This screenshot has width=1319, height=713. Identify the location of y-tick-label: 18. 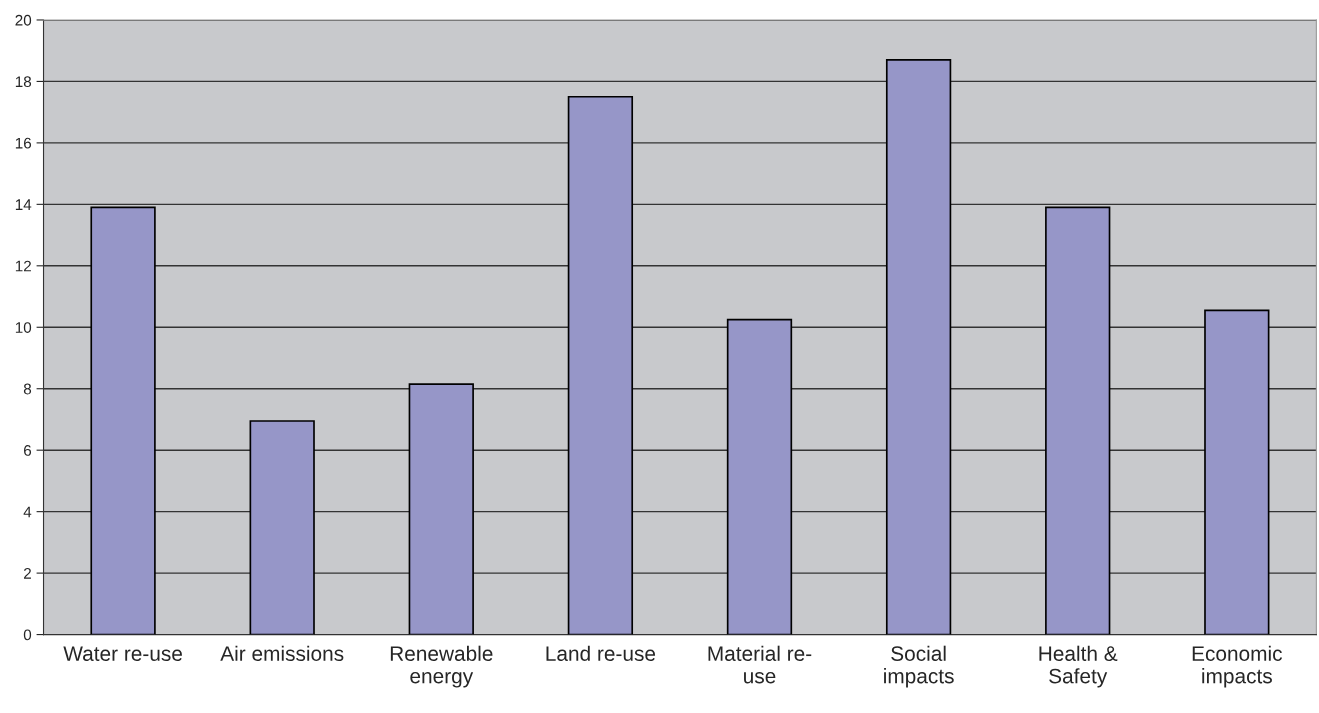
(23, 82).